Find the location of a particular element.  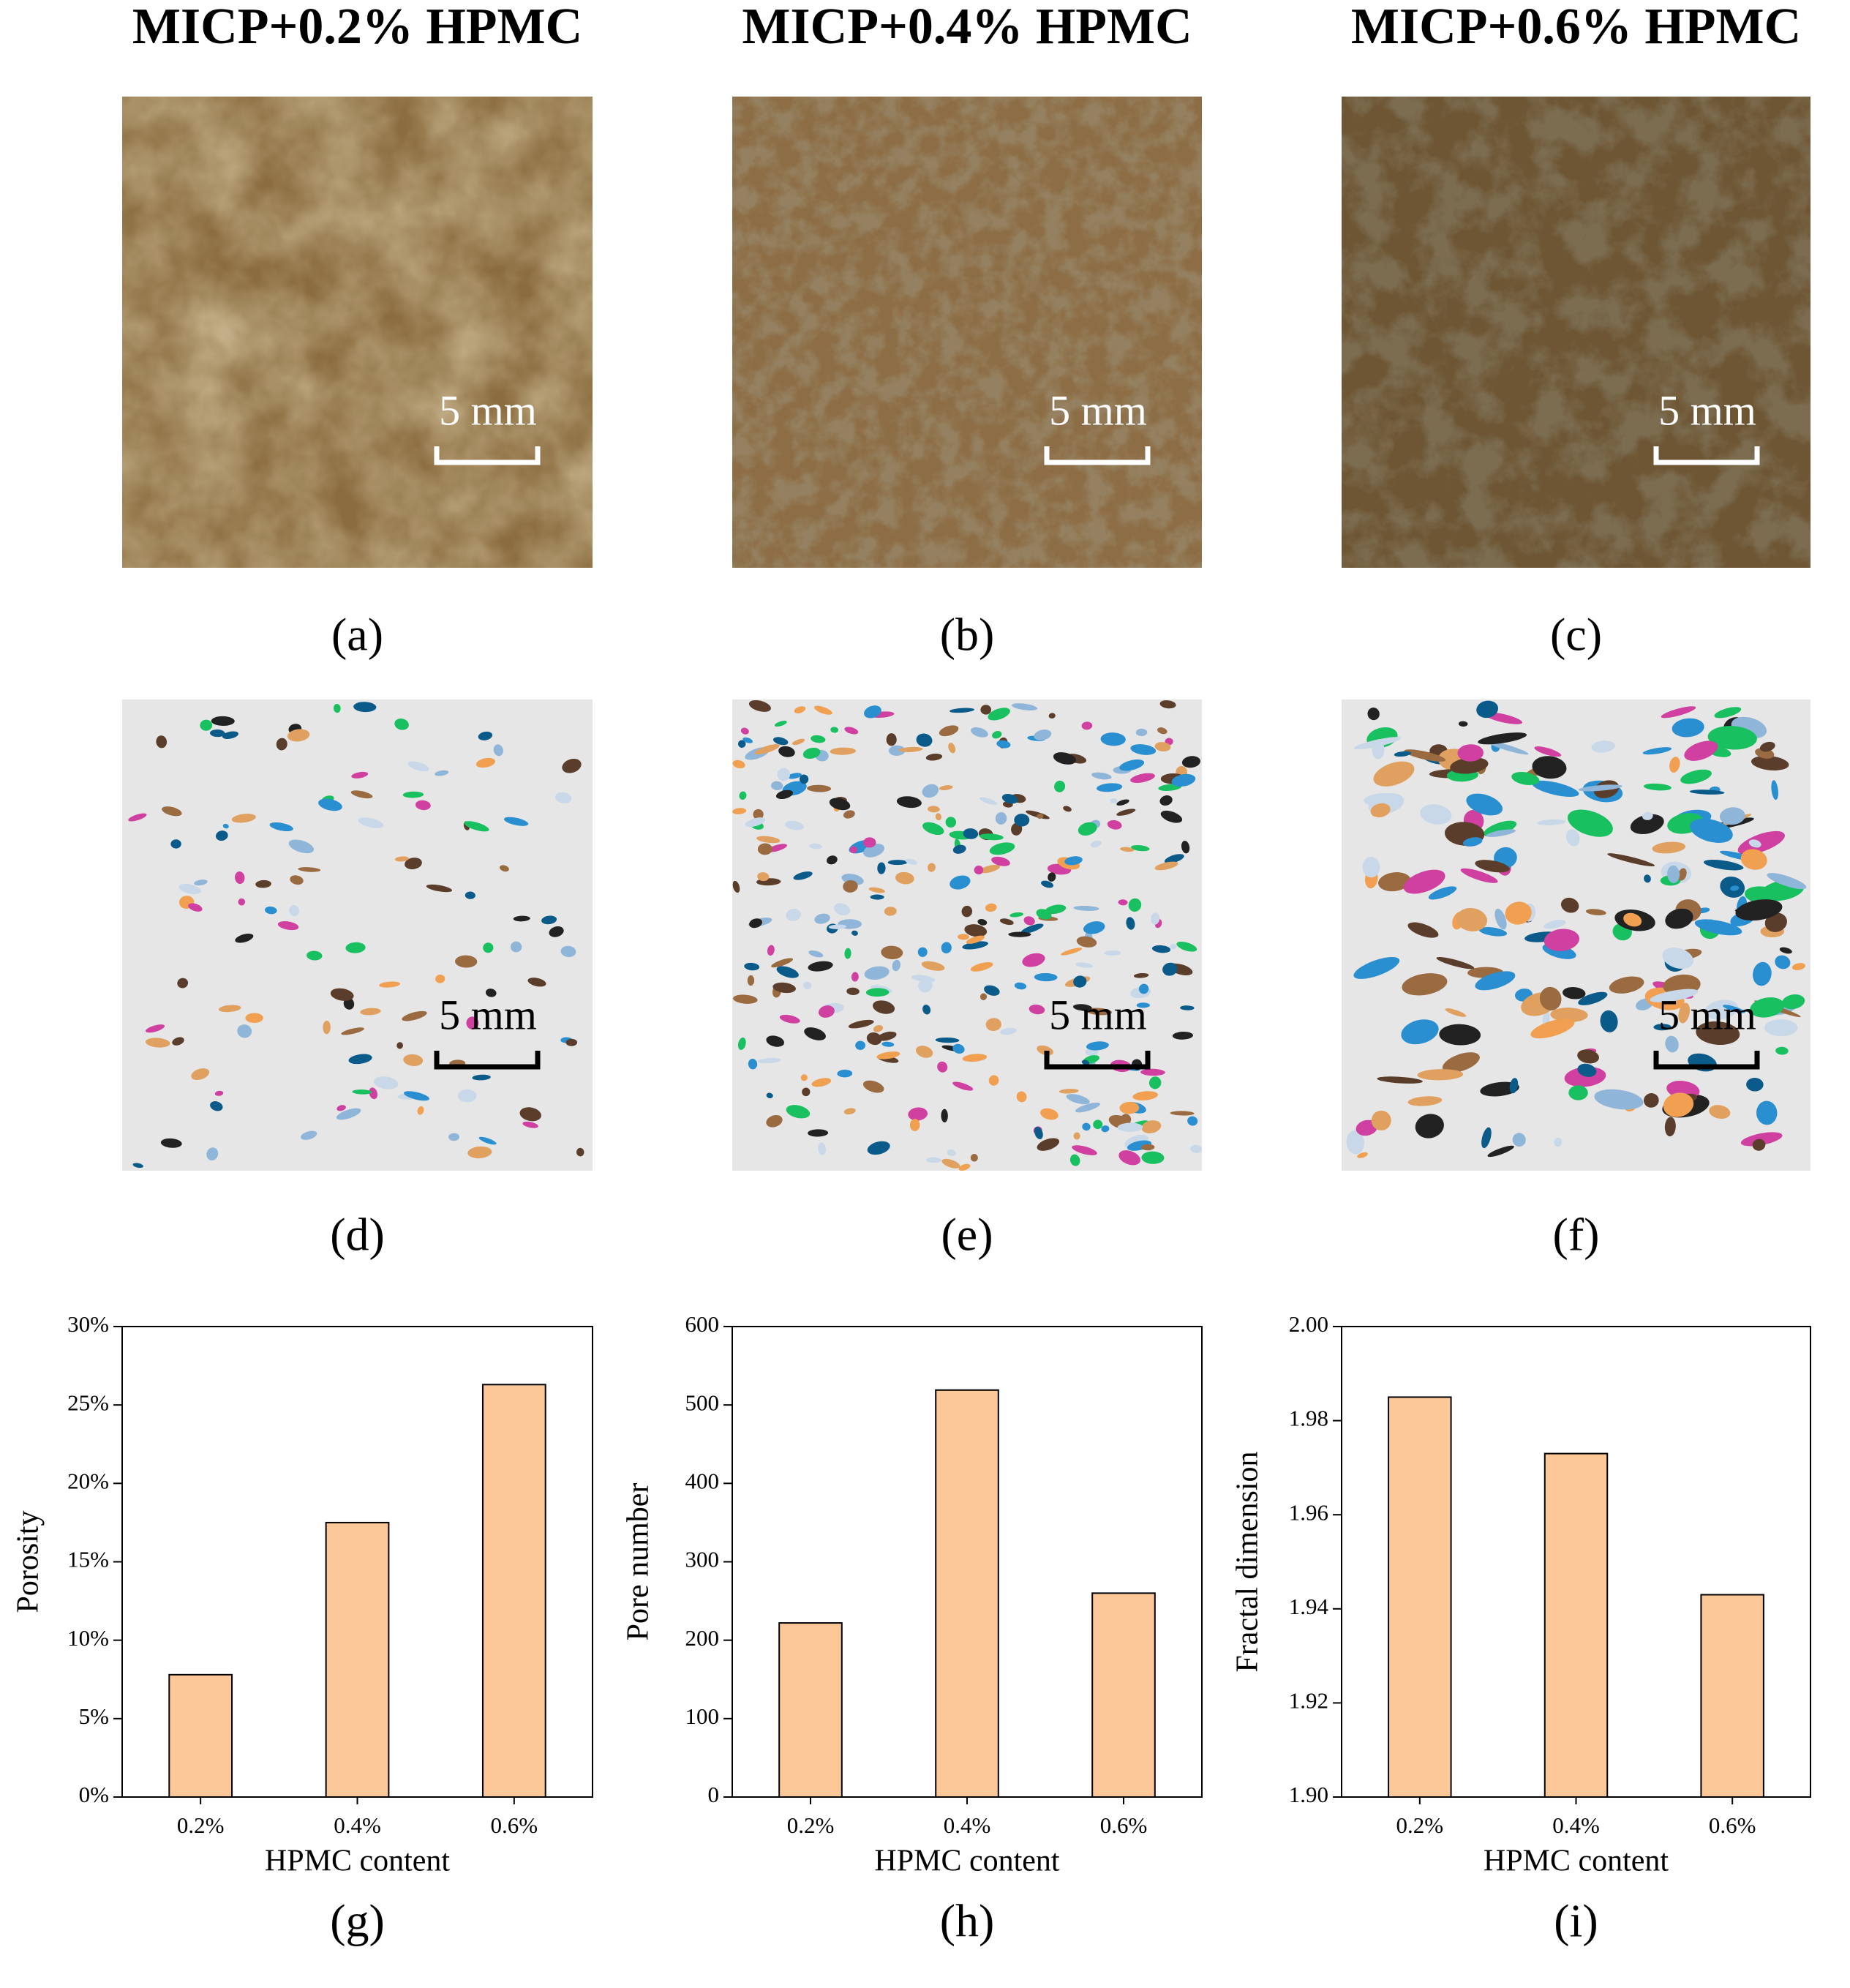

photo-texture is located at coordinates (967, 333).